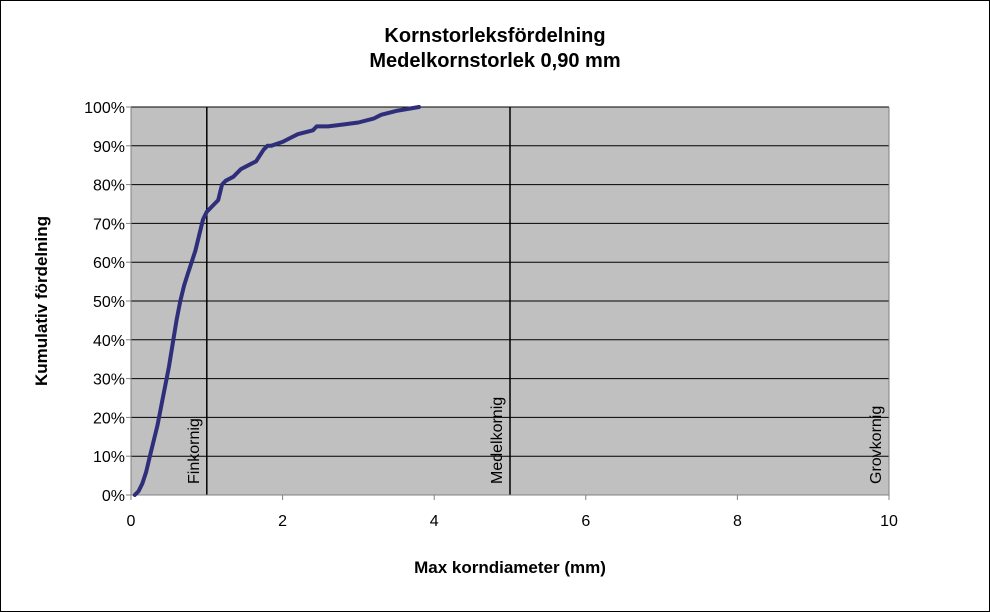  What do you see at coordinates (109, 341) in the screenshot?
I see `y-tick-label: 40%` at bounding box center [109, 341].